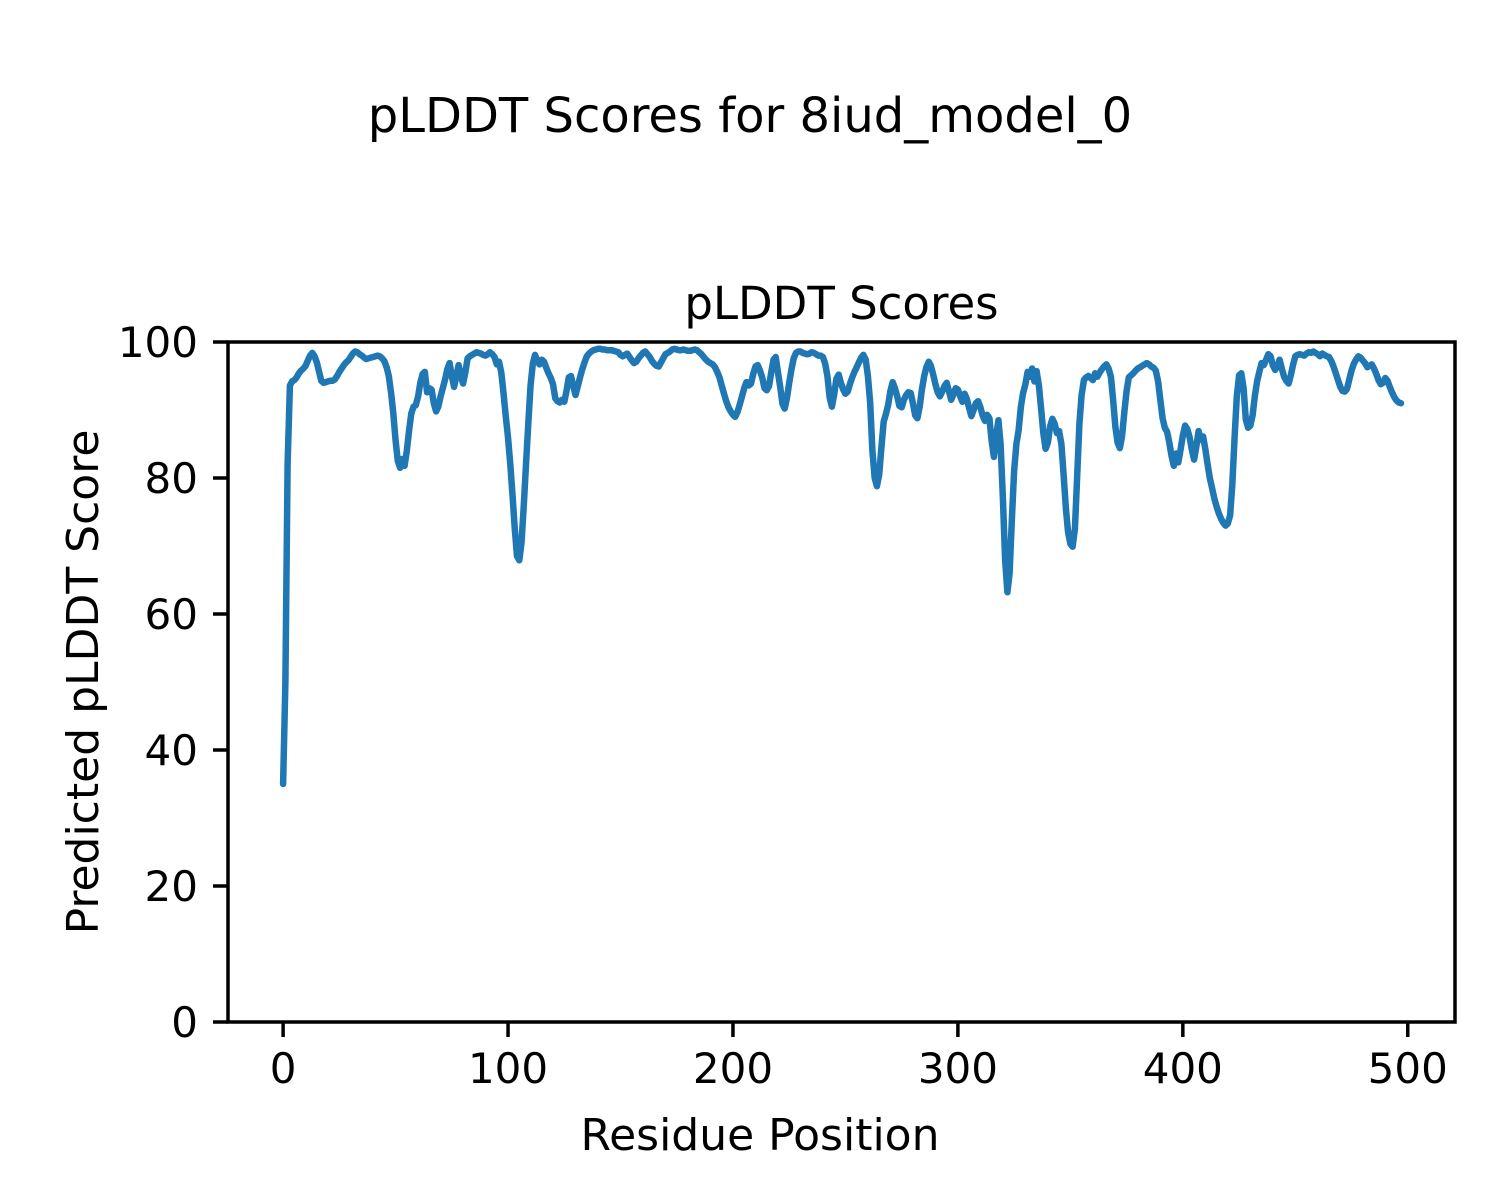 Image resolution: width=1500 pixels, height=1200 pixels. I want to click on y-tick-label: 0, so click(184, 1022).